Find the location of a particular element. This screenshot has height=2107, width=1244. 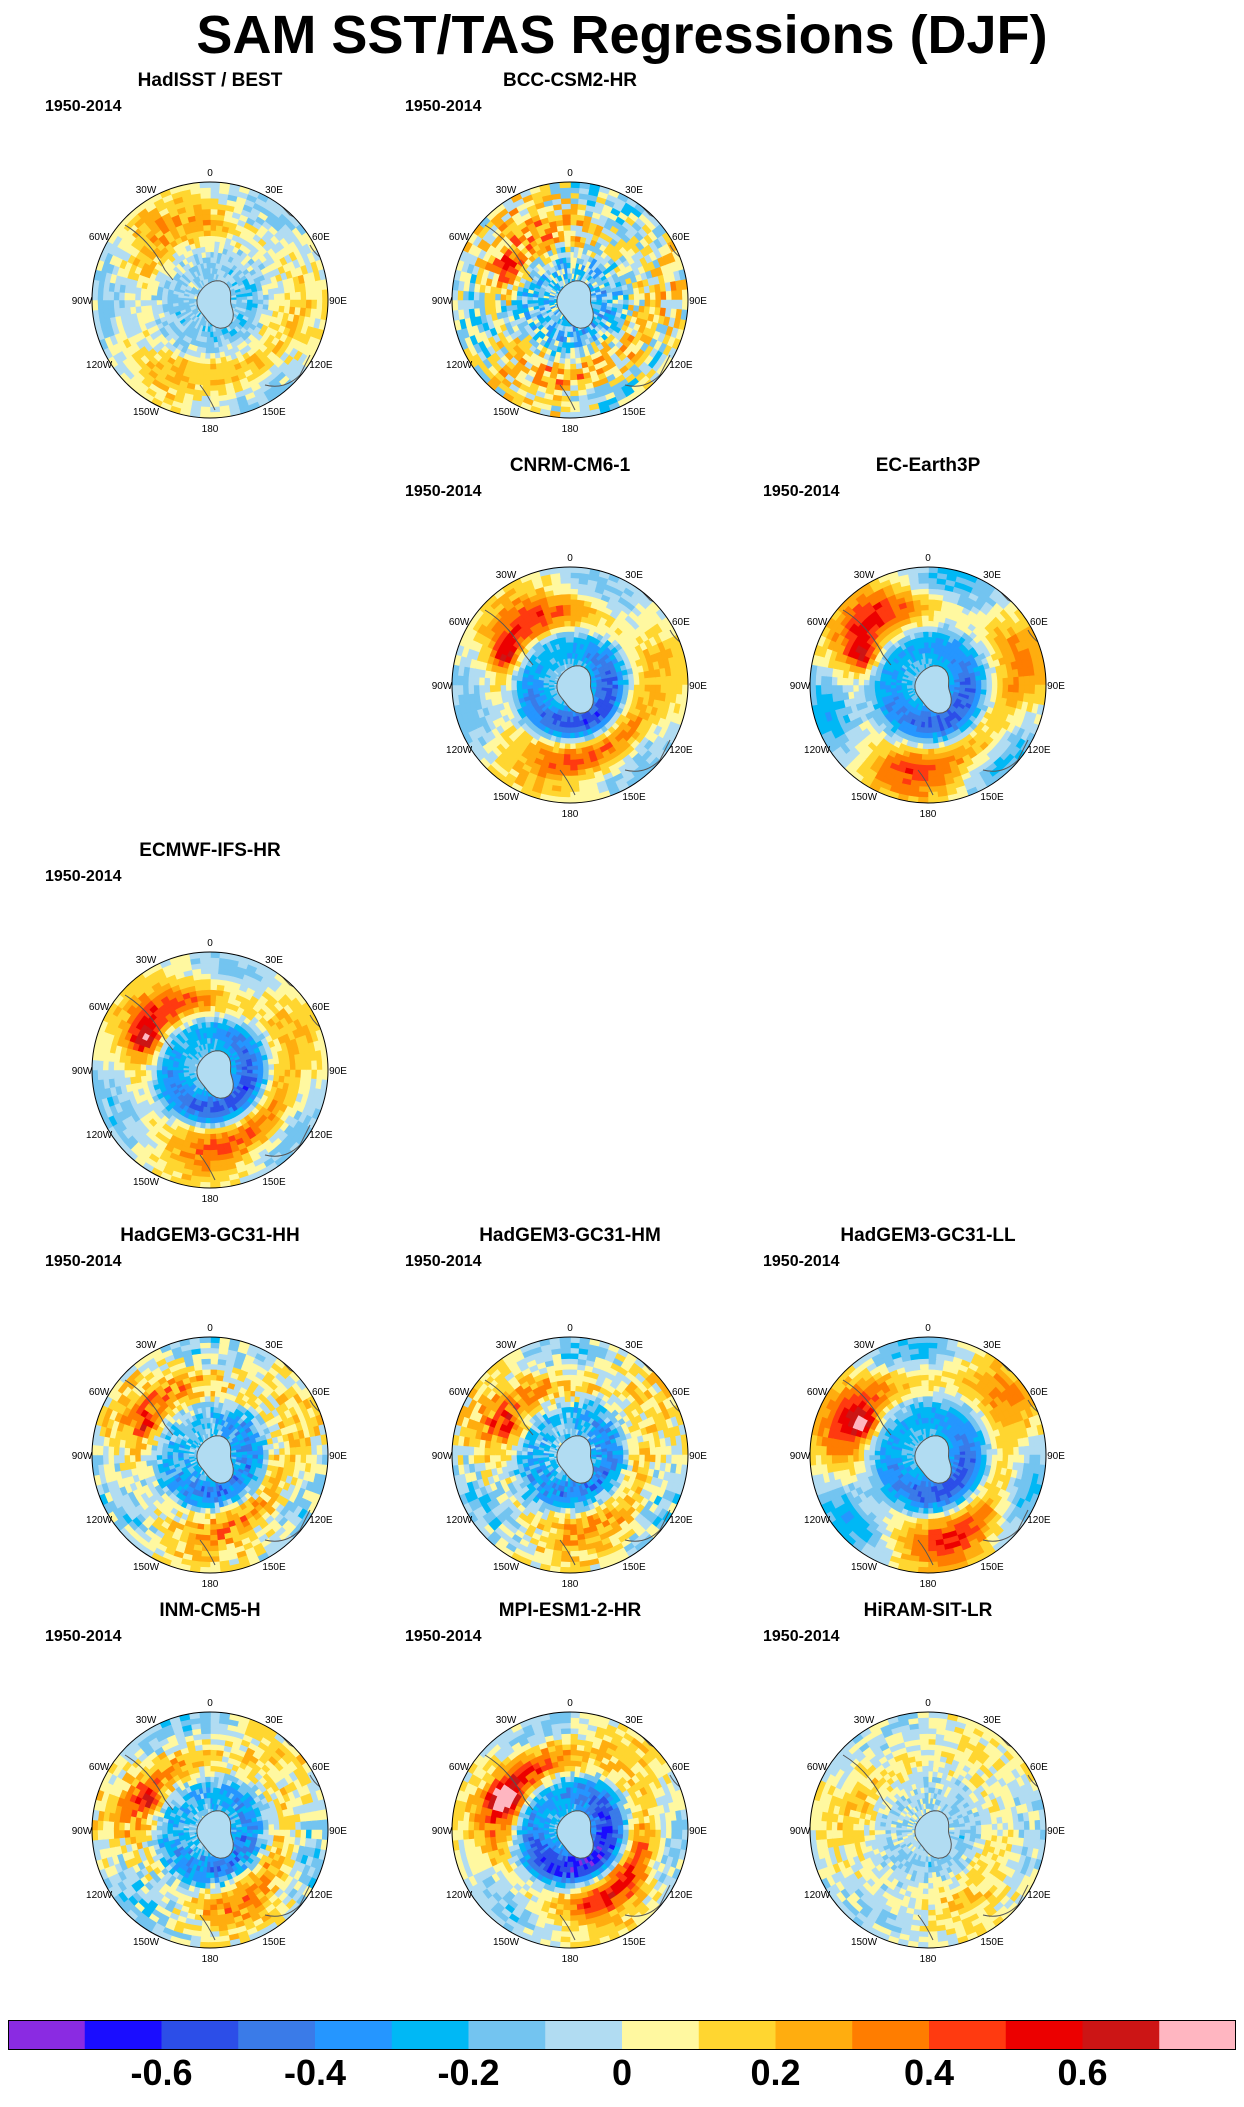

panel-title: BCC-CSM2-HR is located at coordinates (570, 80).